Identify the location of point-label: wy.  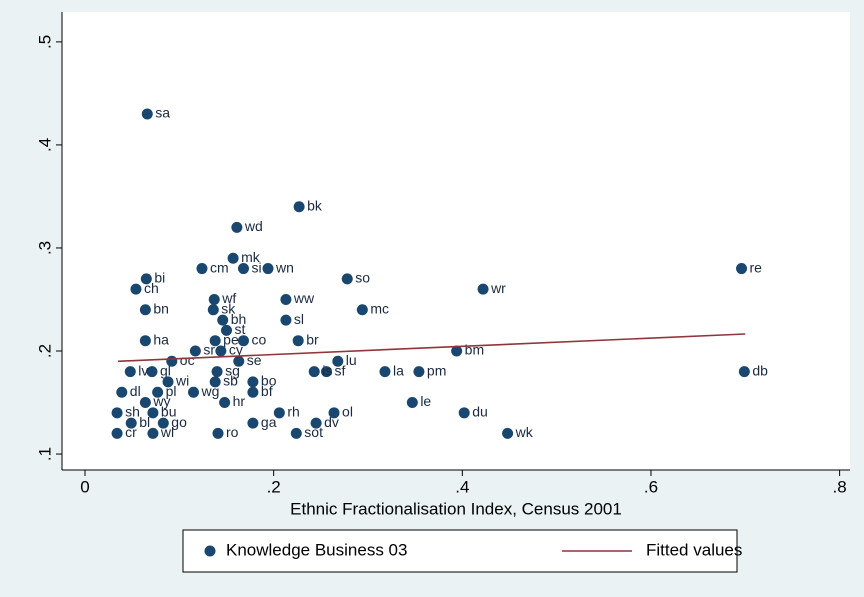
(161, 401).